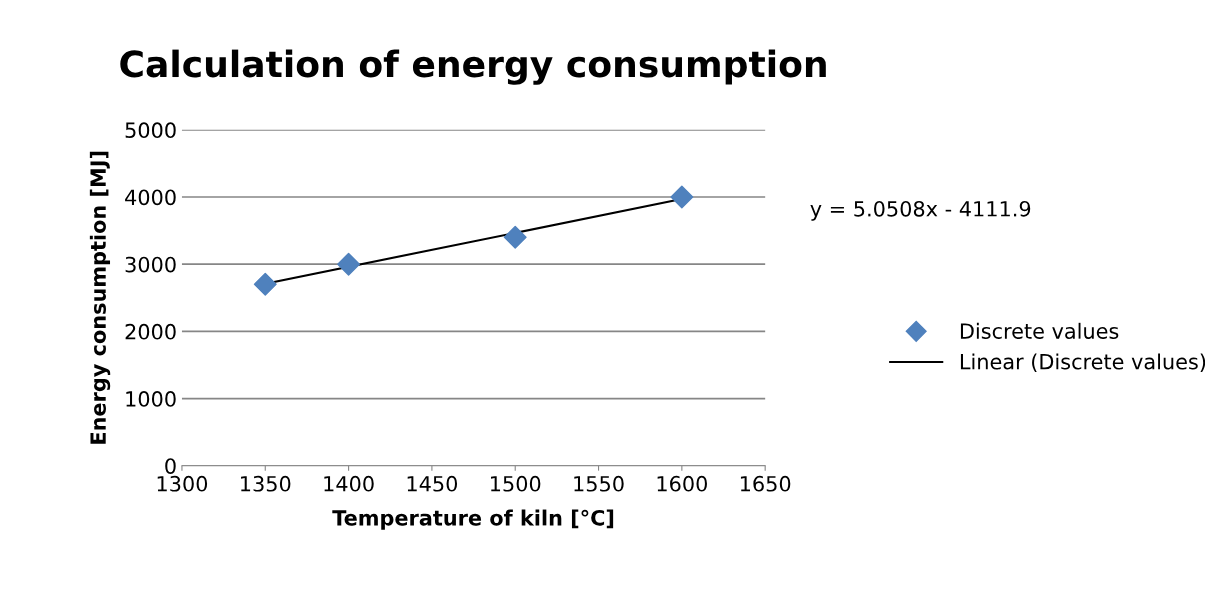 This screenshot has width=1205, height=601. I want to click on y-tick-label: 1000, so click(151, 399).